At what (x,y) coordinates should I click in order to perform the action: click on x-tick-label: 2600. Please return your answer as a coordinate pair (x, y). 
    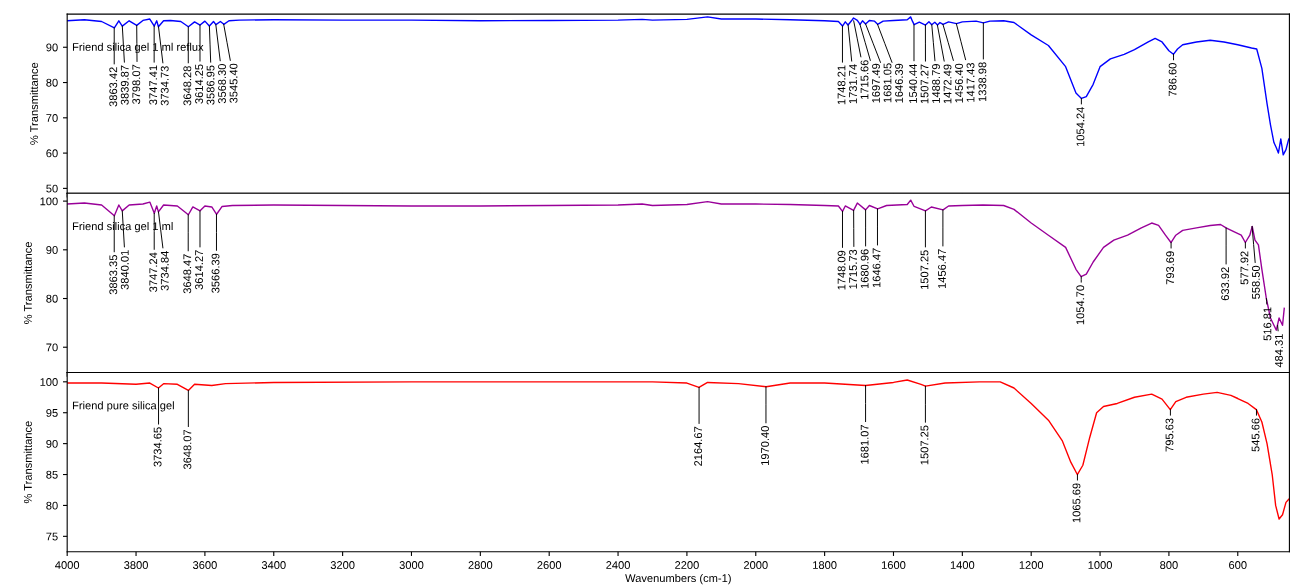
    Looking at the image, I should click on (549, 565).